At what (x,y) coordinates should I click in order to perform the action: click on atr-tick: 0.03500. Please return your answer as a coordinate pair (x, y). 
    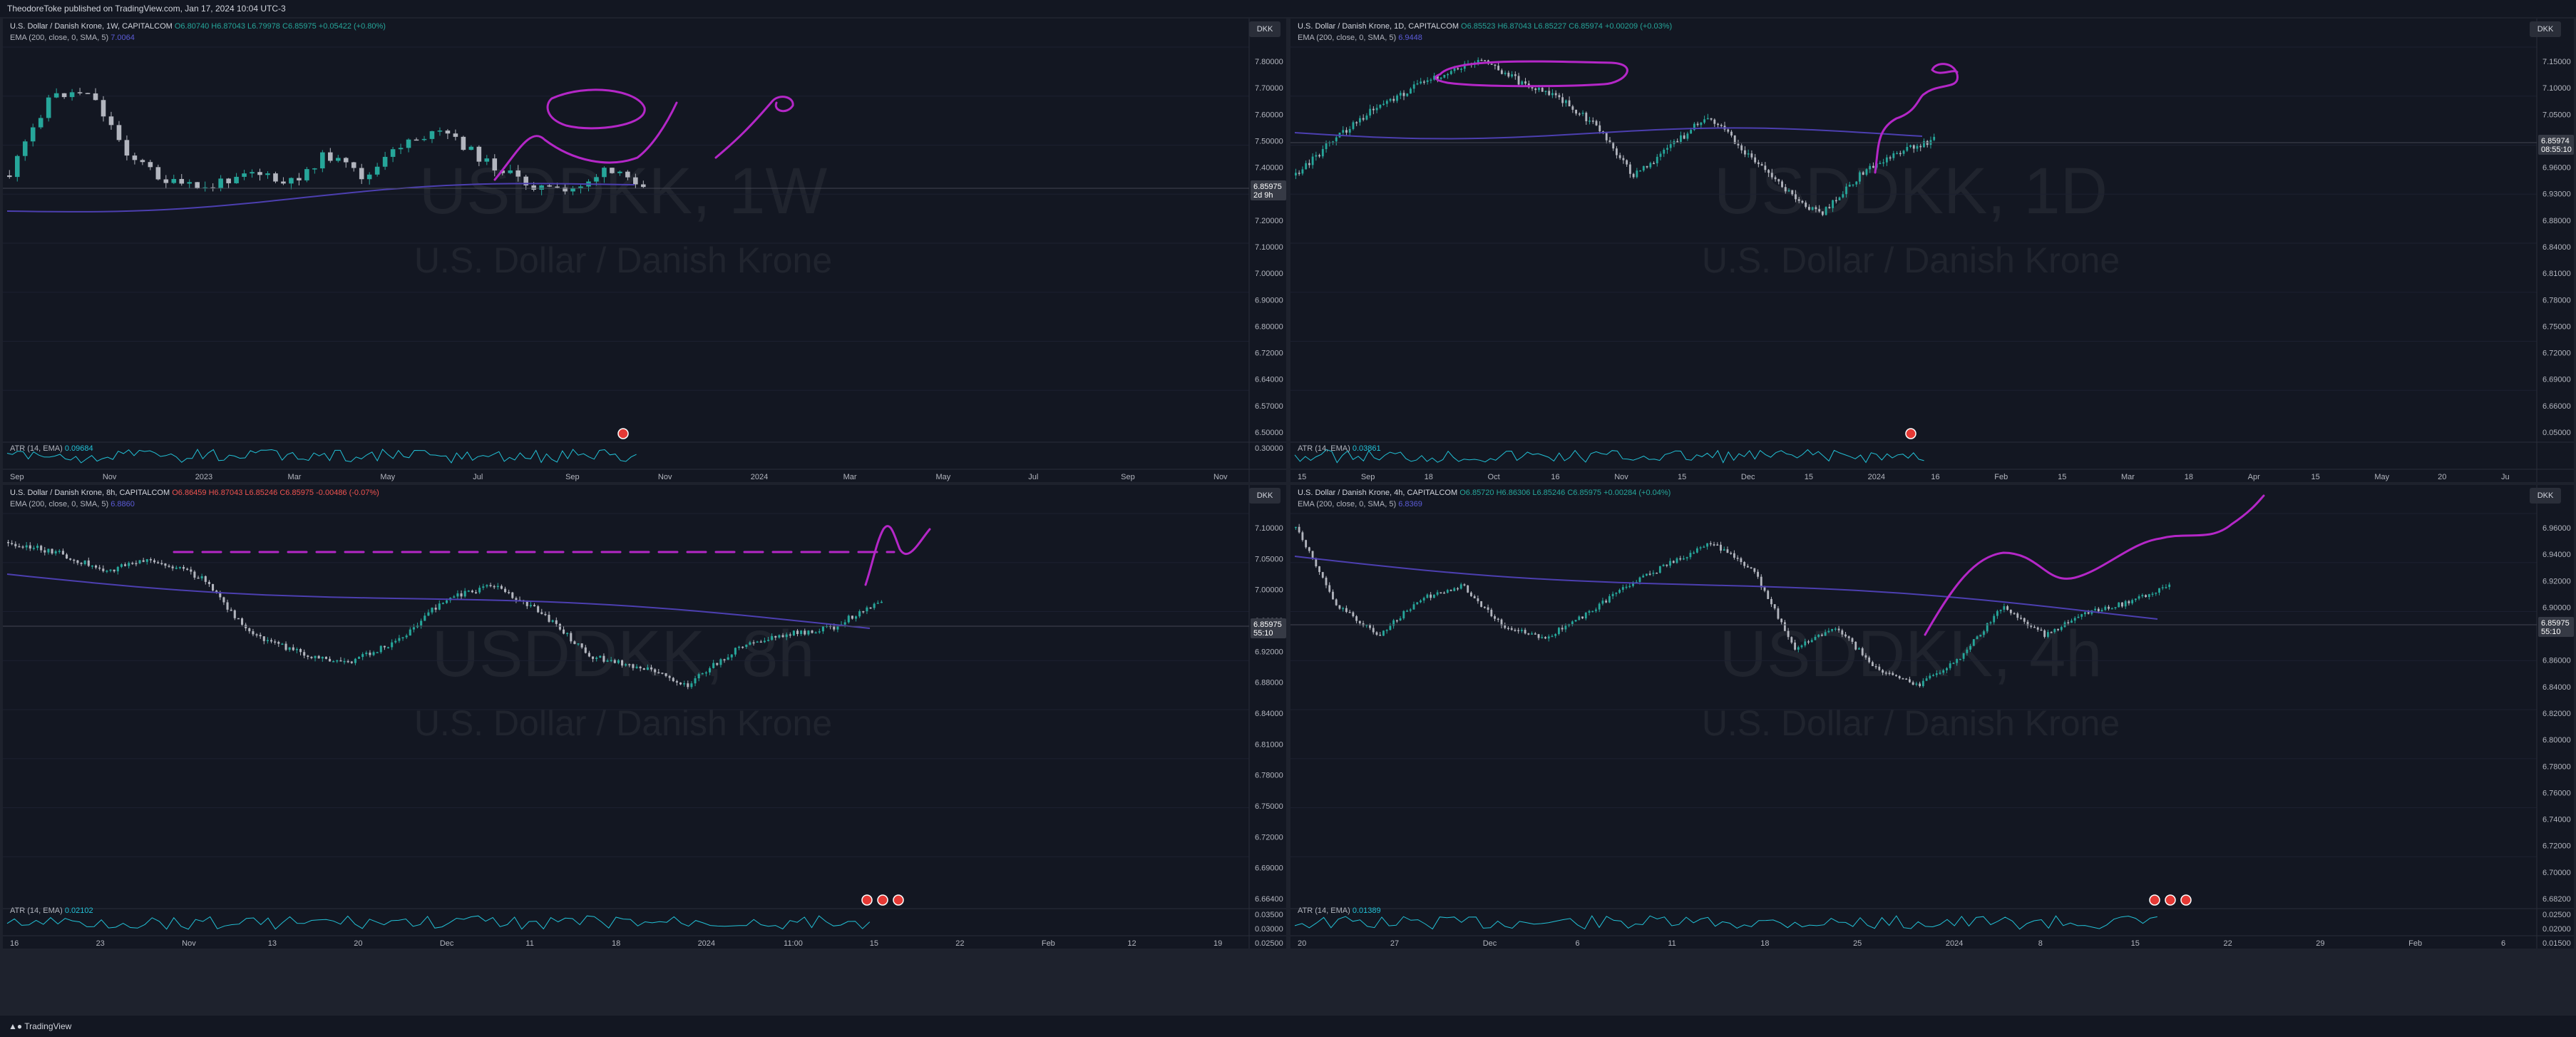
    Looking at the image, I should click on (1269, 915).